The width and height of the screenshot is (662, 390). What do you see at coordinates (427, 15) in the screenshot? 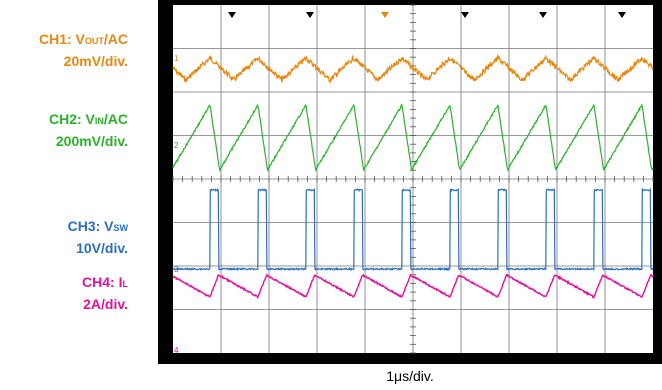
I see `trigger-markers` at bounding box center [427, 15].